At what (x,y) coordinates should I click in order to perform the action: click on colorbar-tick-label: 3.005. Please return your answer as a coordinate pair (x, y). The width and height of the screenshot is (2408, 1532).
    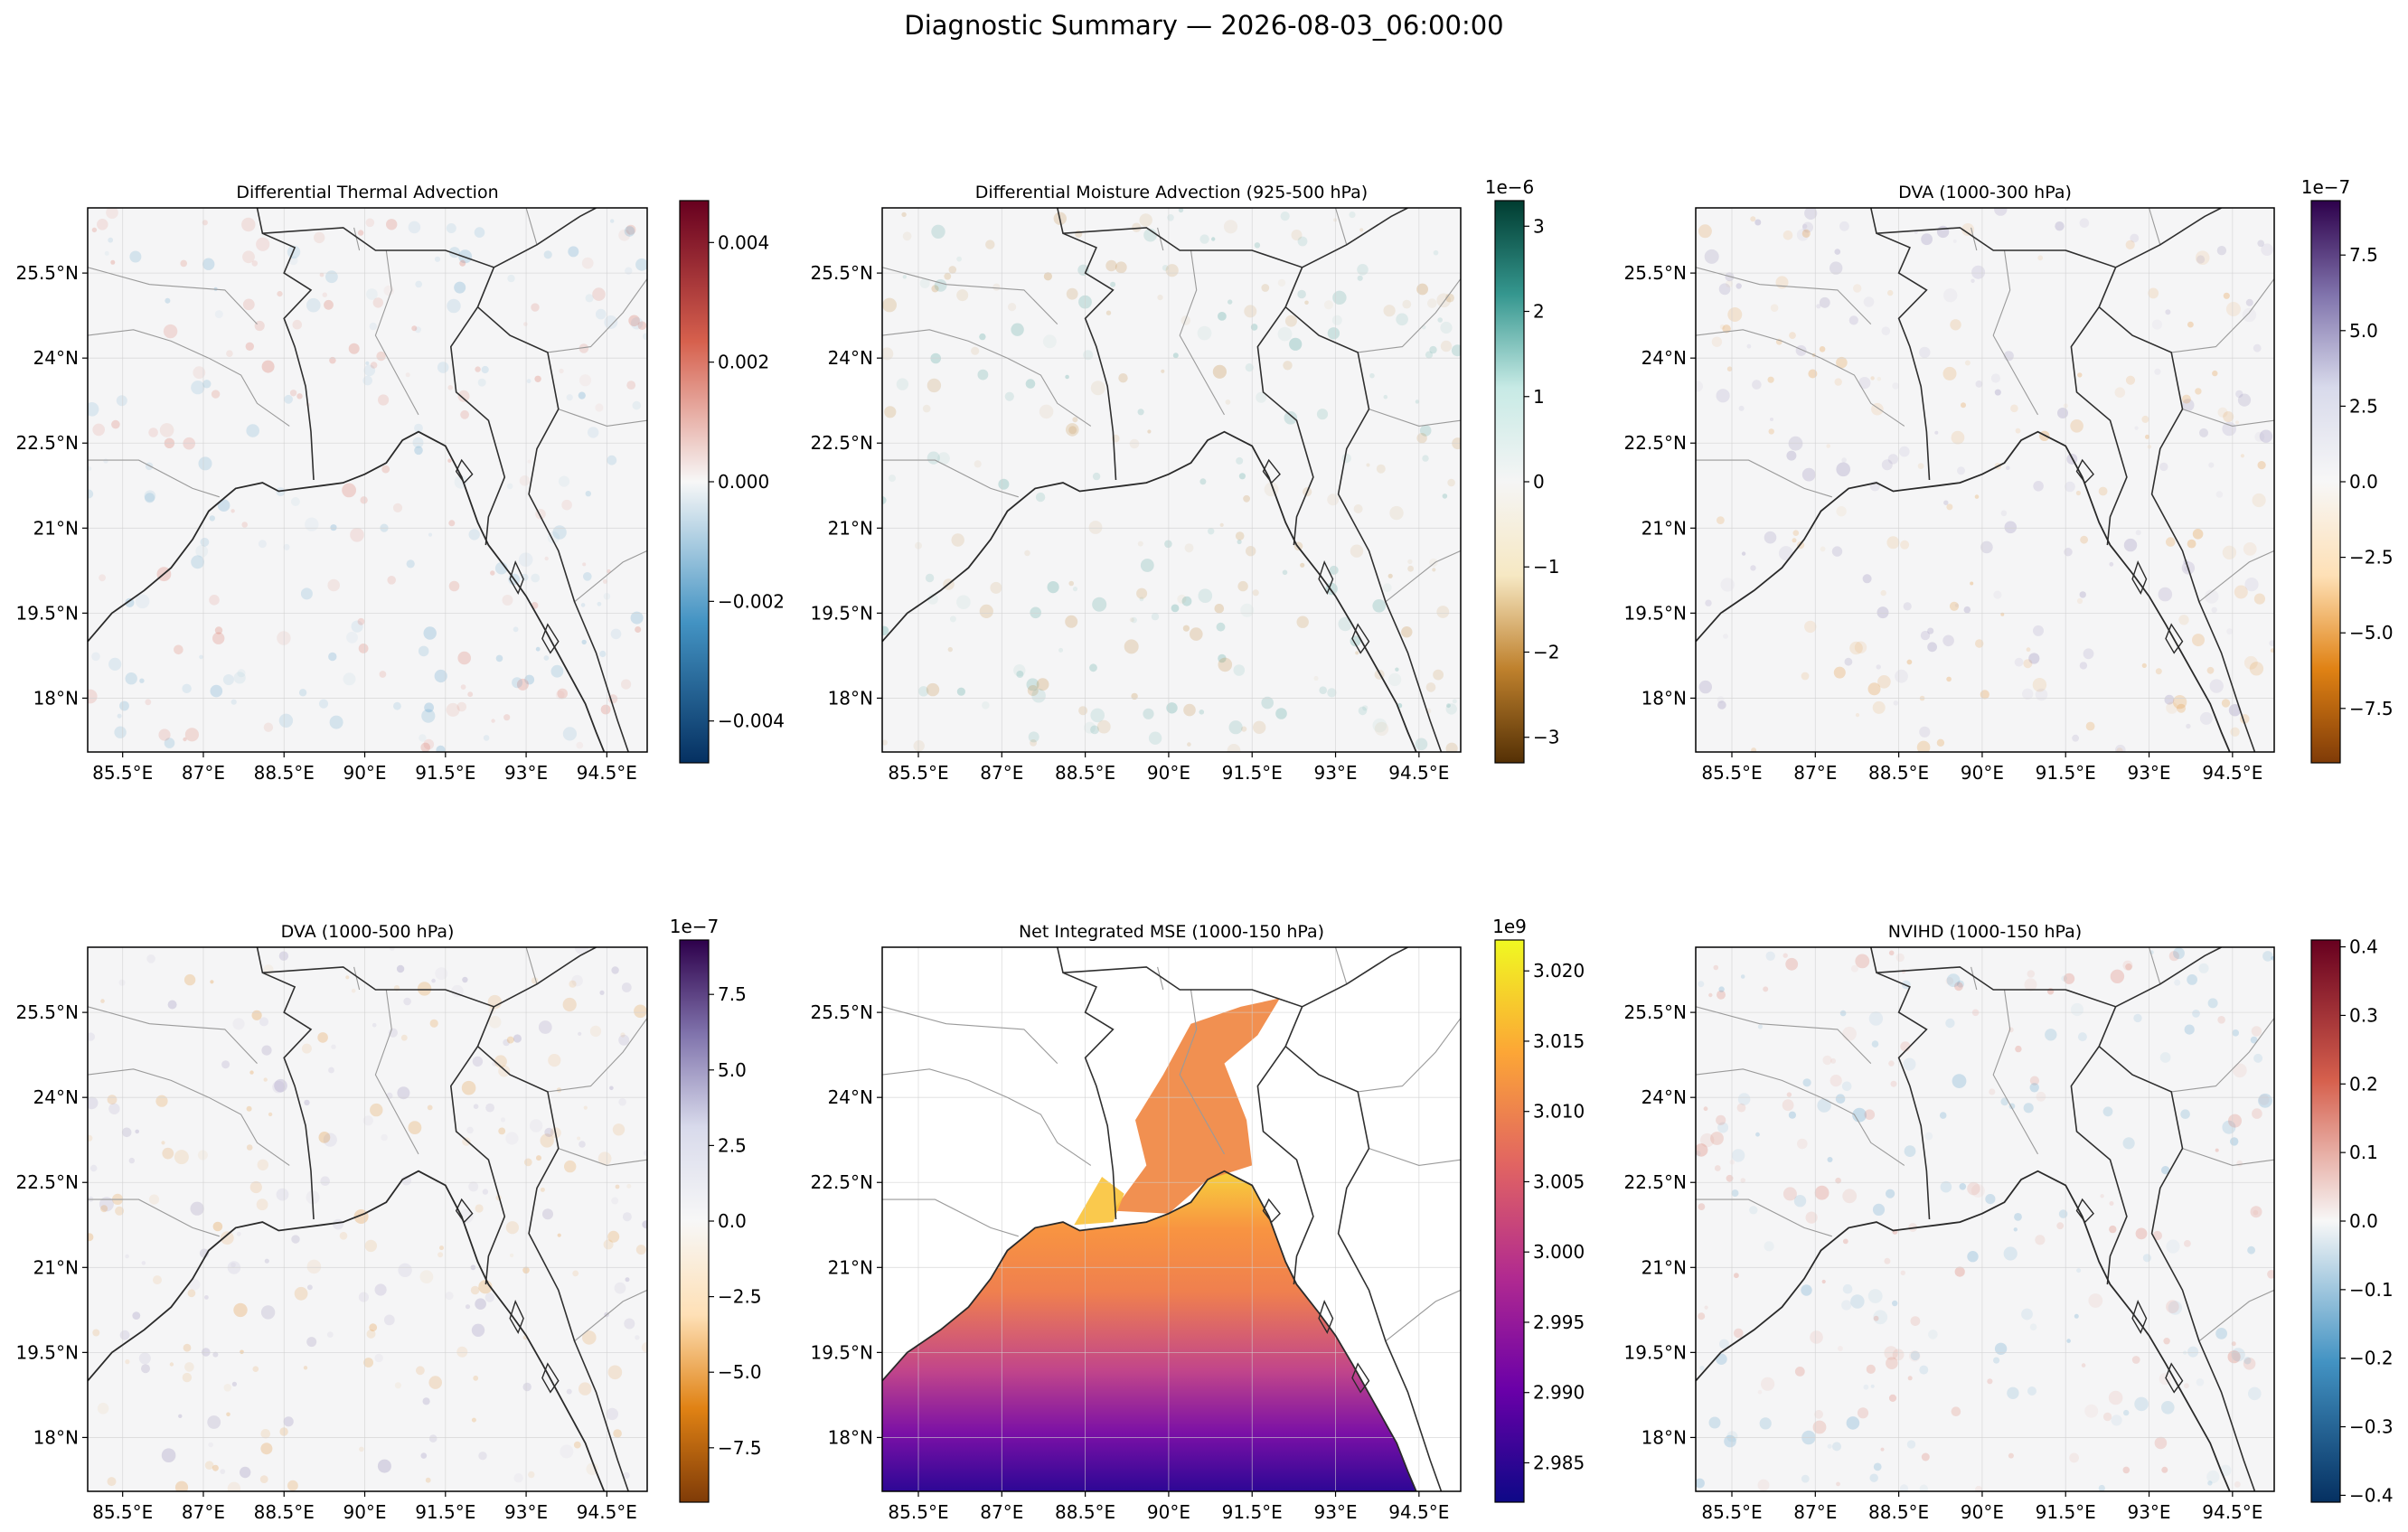
    Looking at the image, I should click on (1559, 1181).